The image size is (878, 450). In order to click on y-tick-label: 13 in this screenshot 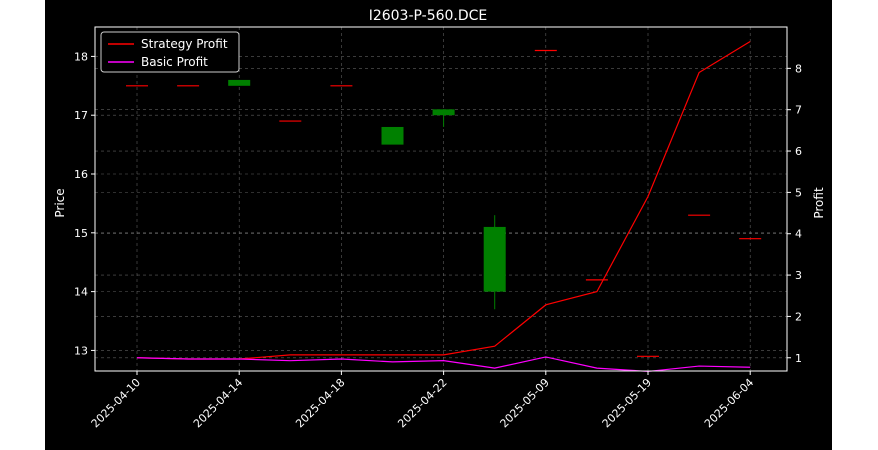, I will do `click(81, 350)`.